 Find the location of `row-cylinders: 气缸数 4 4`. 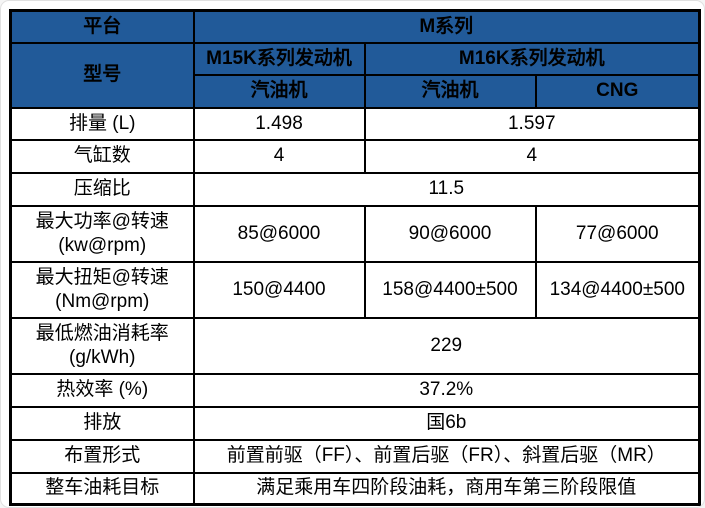

row-cylinders: 气缸数 4 4 is located at coordinates (355, 156).